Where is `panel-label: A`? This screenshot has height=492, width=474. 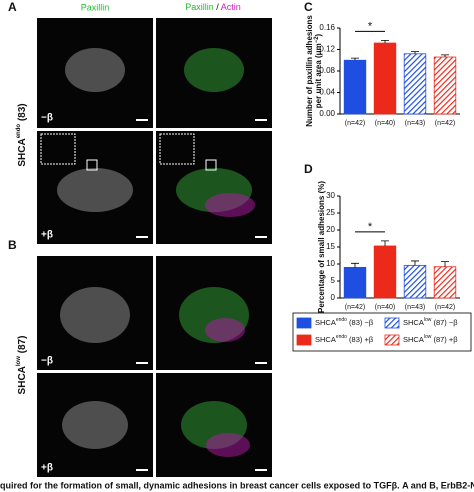 panel-label: A is located at coordinates (12, 7).